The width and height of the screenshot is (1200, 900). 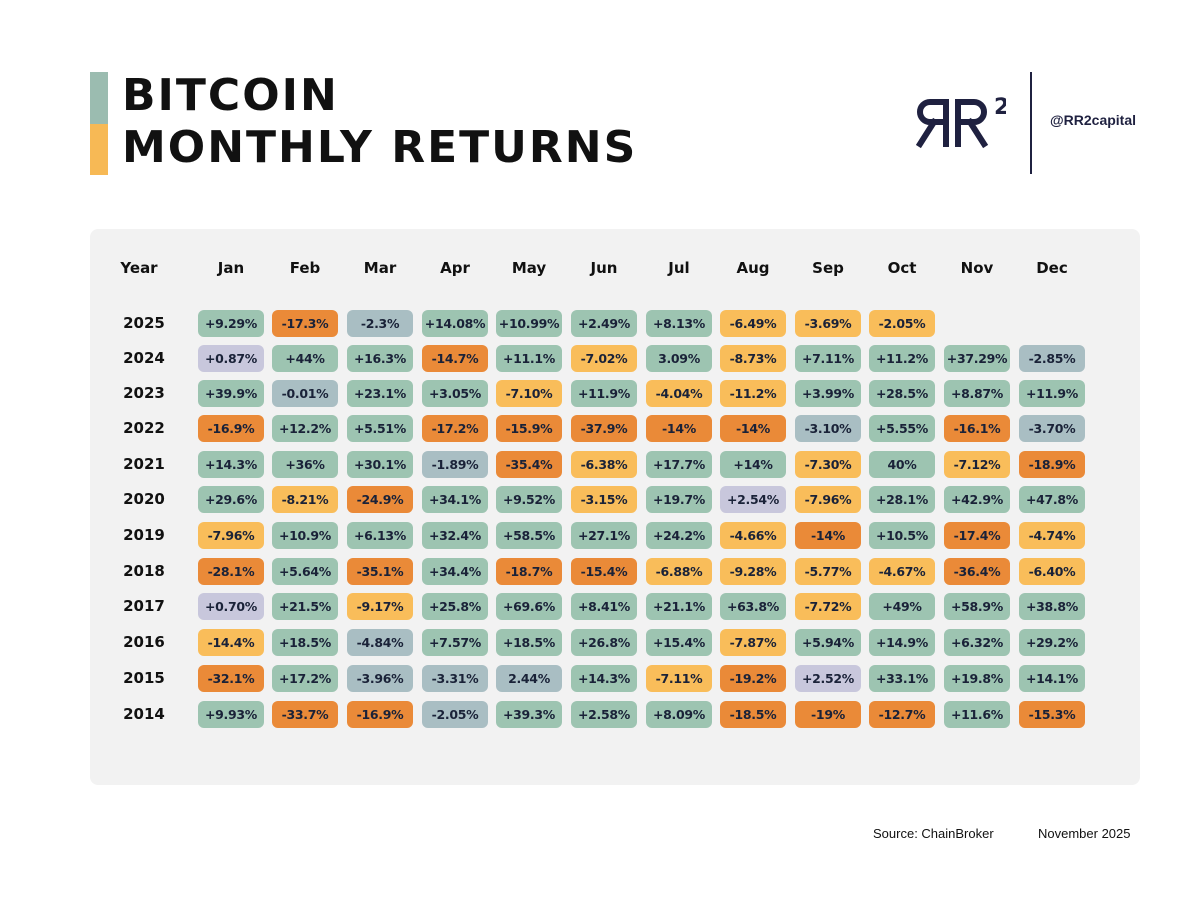 What do you see at coordinates (977, 268) in the screenshot?
I see `month-header-nov: Nov` at bounding box center [977, 268].